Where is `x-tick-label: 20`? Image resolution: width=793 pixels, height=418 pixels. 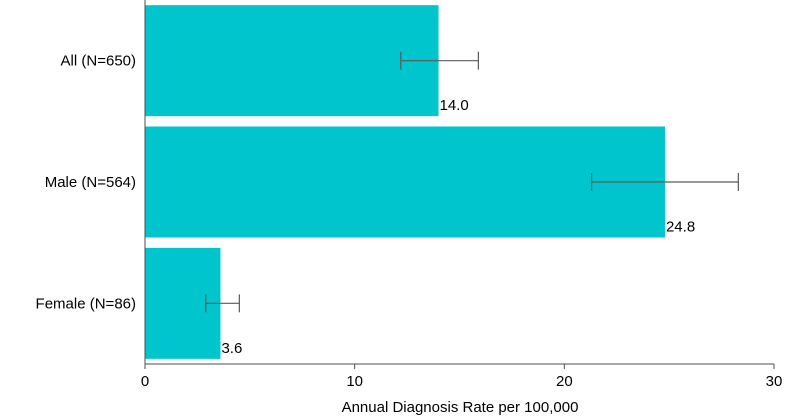 x-tick-label: 20 is located at coordinates (564, 381).